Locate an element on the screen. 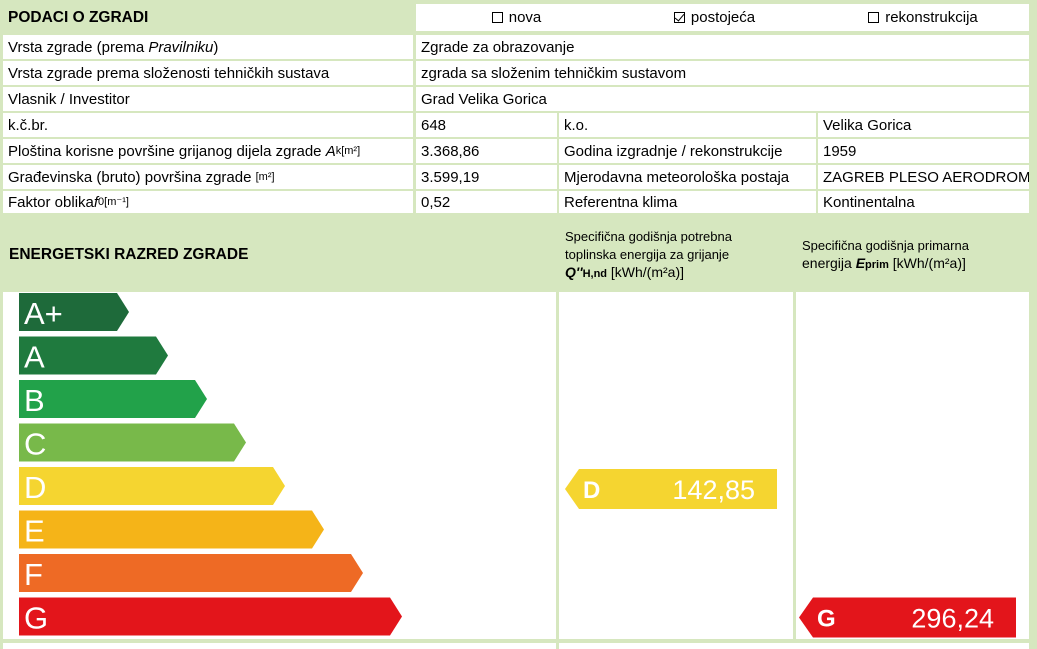  class-arrow-d: D is located at coordinates (152, 486).